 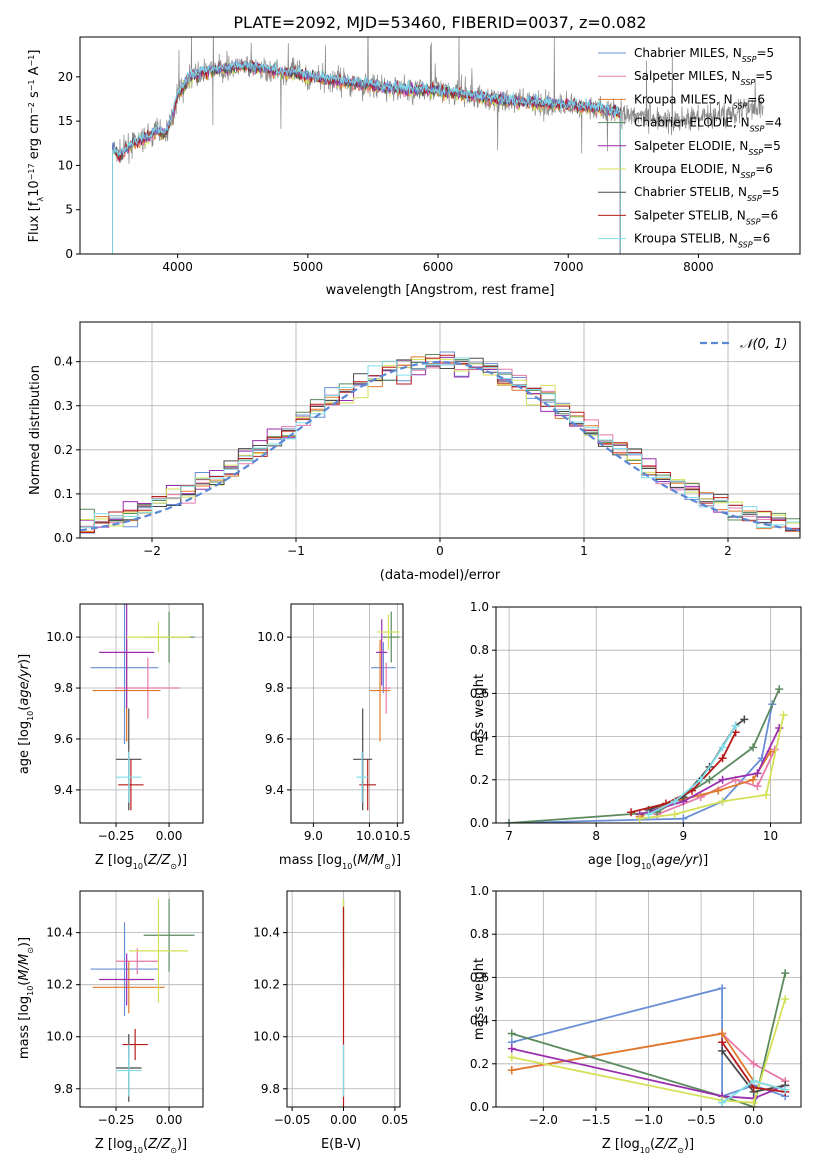 What do you see at coordinates (684, 836) in the screenshot?
I see `x-tick-label: 9` at bounding box center [684, 836].